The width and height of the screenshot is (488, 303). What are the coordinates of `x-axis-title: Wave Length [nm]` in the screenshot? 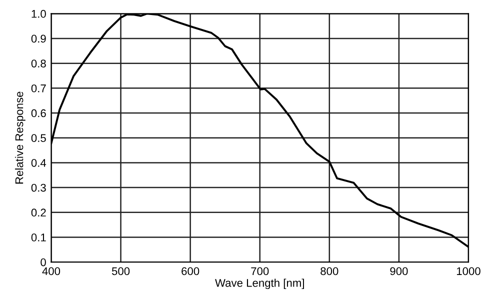 It's located at (259, 284).